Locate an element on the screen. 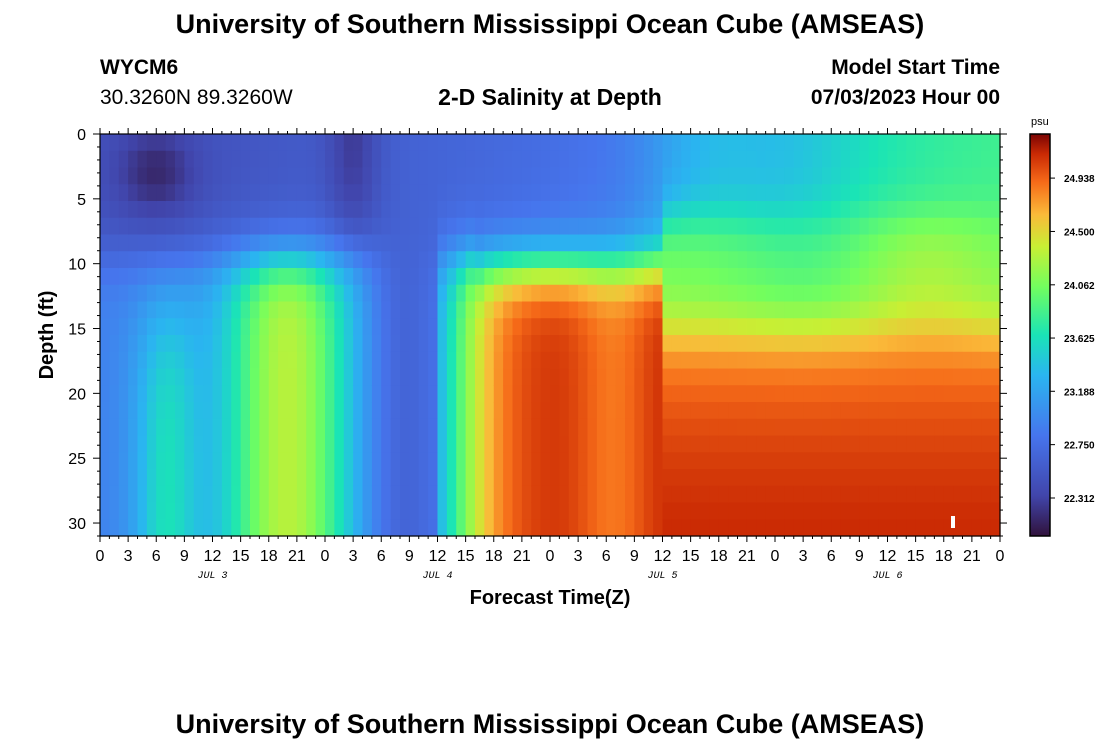 The height and width of the screenshot is (750, 1100). x-tick-label: 3 is located at coordinates (578, 556).